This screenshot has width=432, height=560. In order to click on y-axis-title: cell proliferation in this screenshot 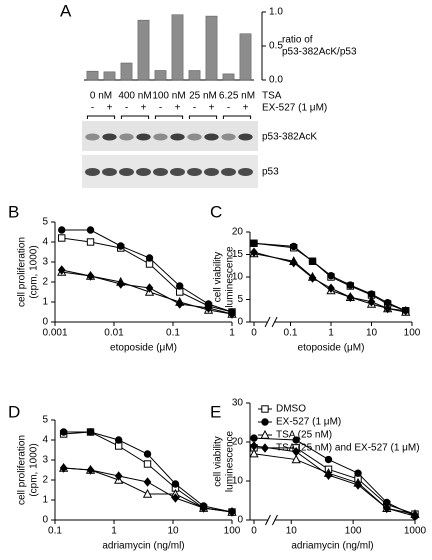, I will do `click(22, 272)`.